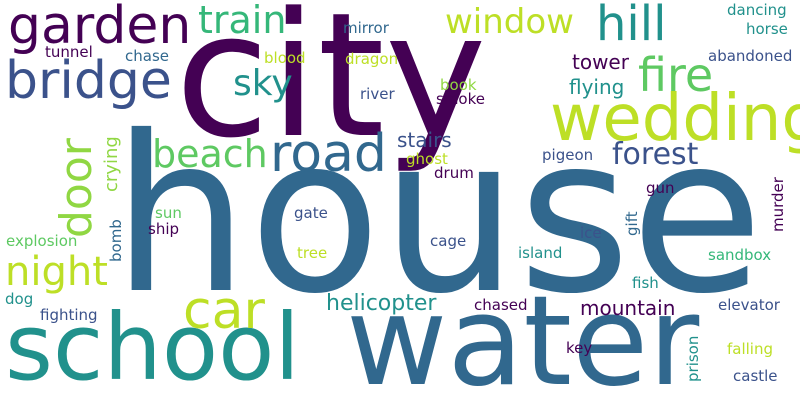 This screenshot has height=400, width=800. I want to click on word-dog: dog, so click(19, 299).